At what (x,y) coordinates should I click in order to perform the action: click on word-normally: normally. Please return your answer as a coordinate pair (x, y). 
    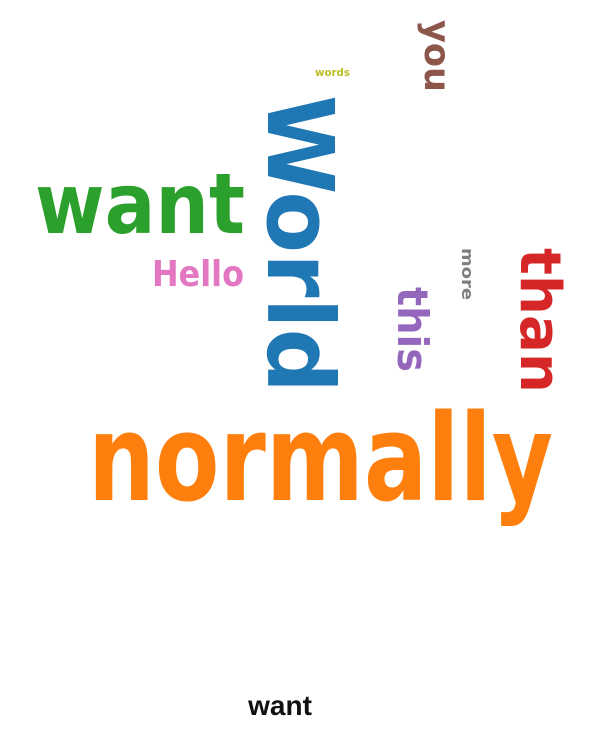
    Looking at the image, I should click on (320, 459).